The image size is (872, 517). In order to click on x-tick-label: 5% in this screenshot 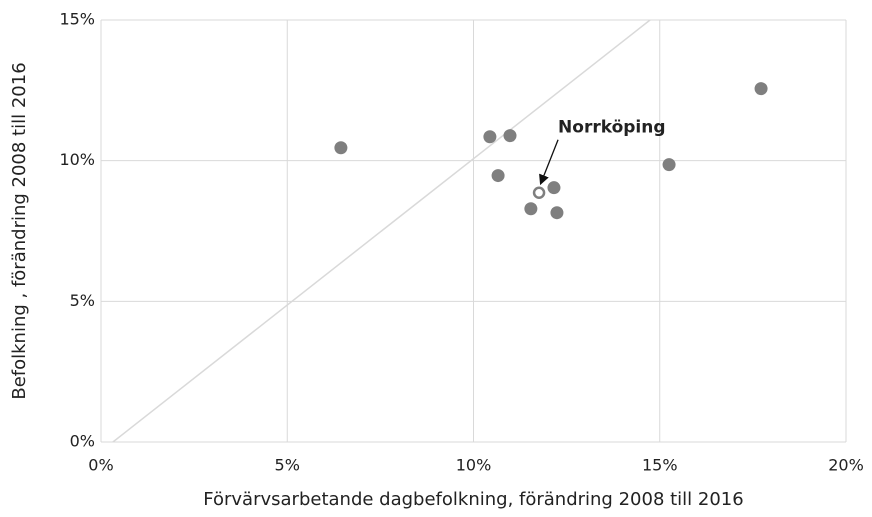, I will do `click(287, 465)`.